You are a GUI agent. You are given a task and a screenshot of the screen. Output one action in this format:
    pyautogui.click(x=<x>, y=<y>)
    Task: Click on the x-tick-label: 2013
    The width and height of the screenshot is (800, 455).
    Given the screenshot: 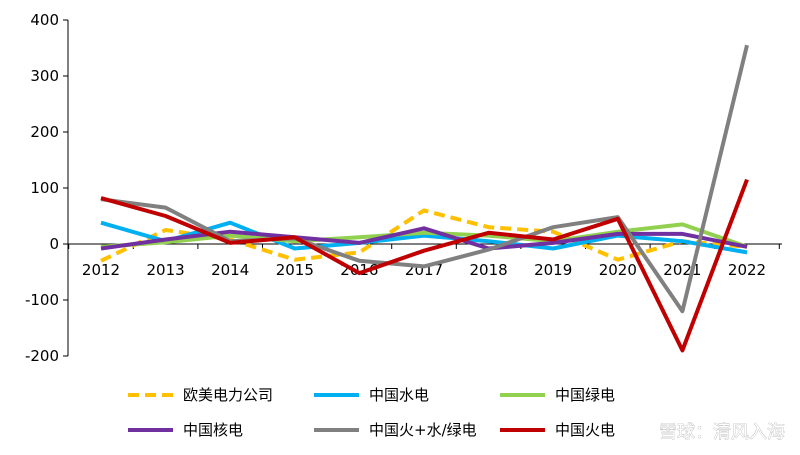 What is the action you would take?
    pyautogui.click(x=166, y=270)
    